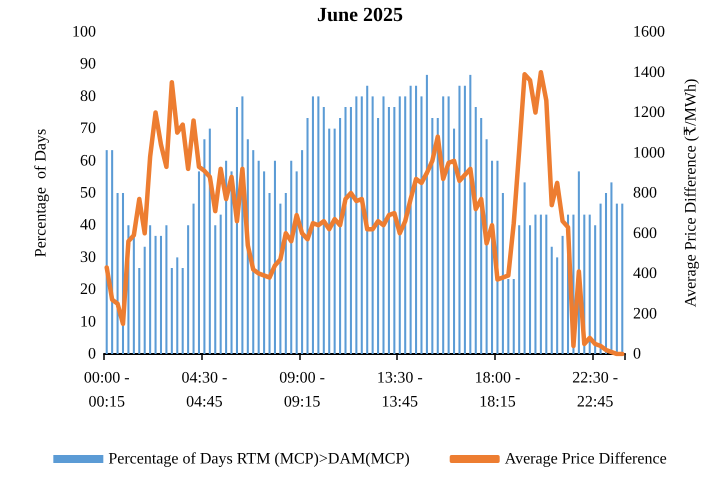 This screenshot has height=478, width=720. I want to click on y-tick-label: 60, so click(88, 161).